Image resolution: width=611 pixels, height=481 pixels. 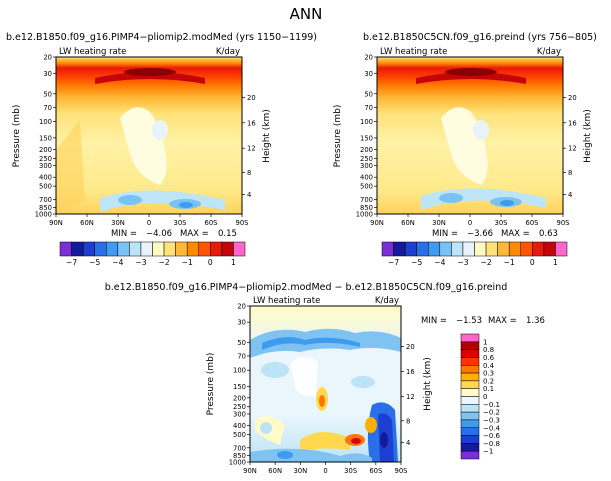 What do you see at coordinates (572, 149) in the screenshot?
I see `y-right-tick-label: 12` at bounding box center [572, 149].